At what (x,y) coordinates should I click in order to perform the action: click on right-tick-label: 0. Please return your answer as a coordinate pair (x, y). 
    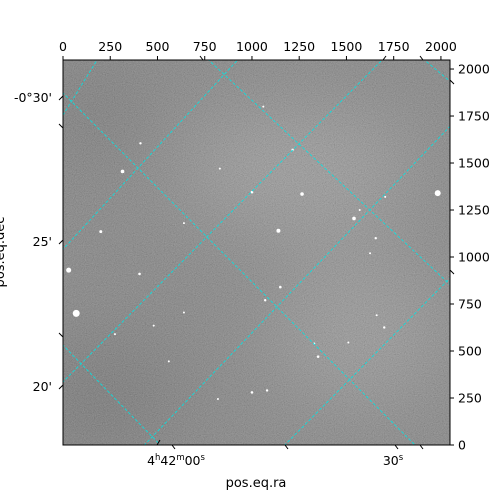
    Looking at the image, I should click on (462, 445).